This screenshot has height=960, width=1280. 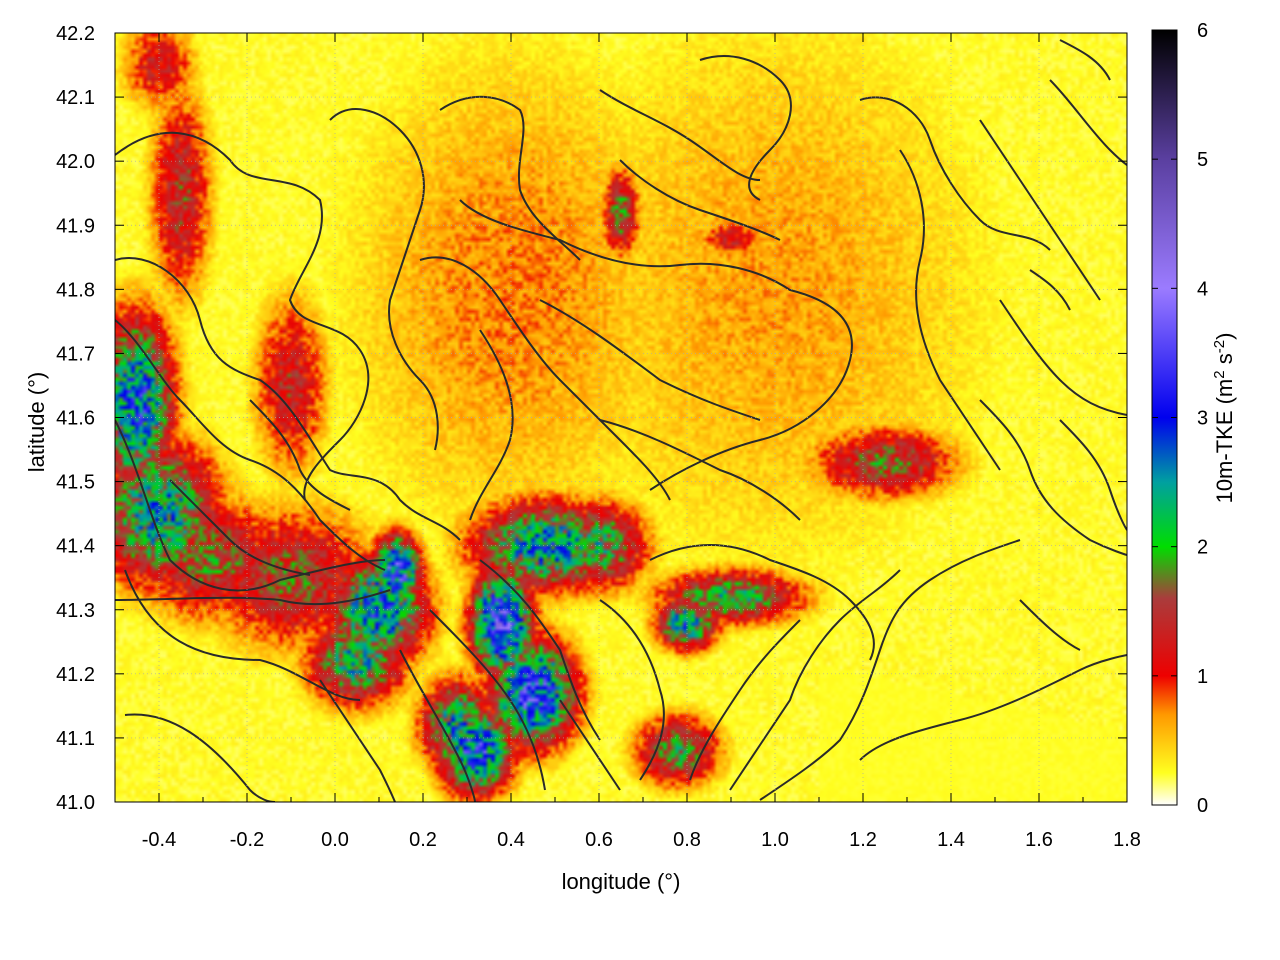 What do you see at coordinates (75, 547) in the screenshot?
I see `y-tick-label: 41.4` at bounding box center [75, 547].